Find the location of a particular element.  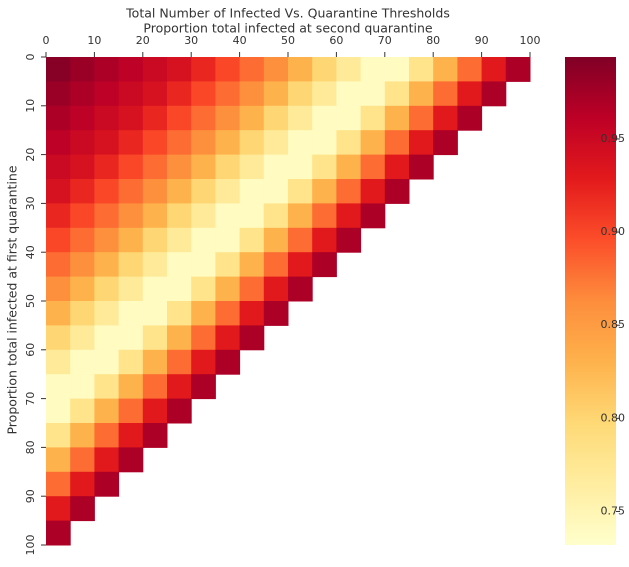

x-tick-label: 50 is located at coordinates (288, 40).